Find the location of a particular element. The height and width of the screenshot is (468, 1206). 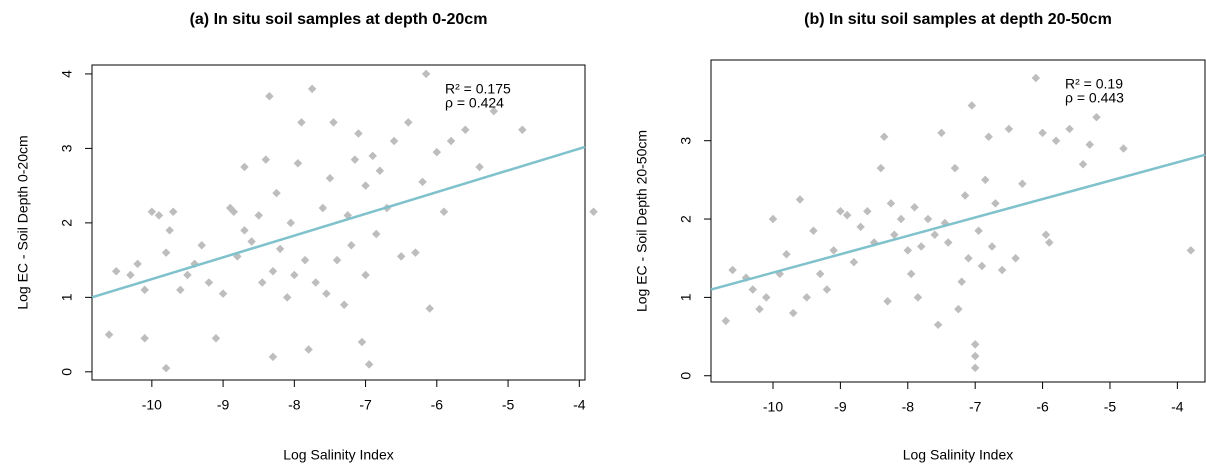

y-tick-label: 3 is located at coordinates (67, 148).